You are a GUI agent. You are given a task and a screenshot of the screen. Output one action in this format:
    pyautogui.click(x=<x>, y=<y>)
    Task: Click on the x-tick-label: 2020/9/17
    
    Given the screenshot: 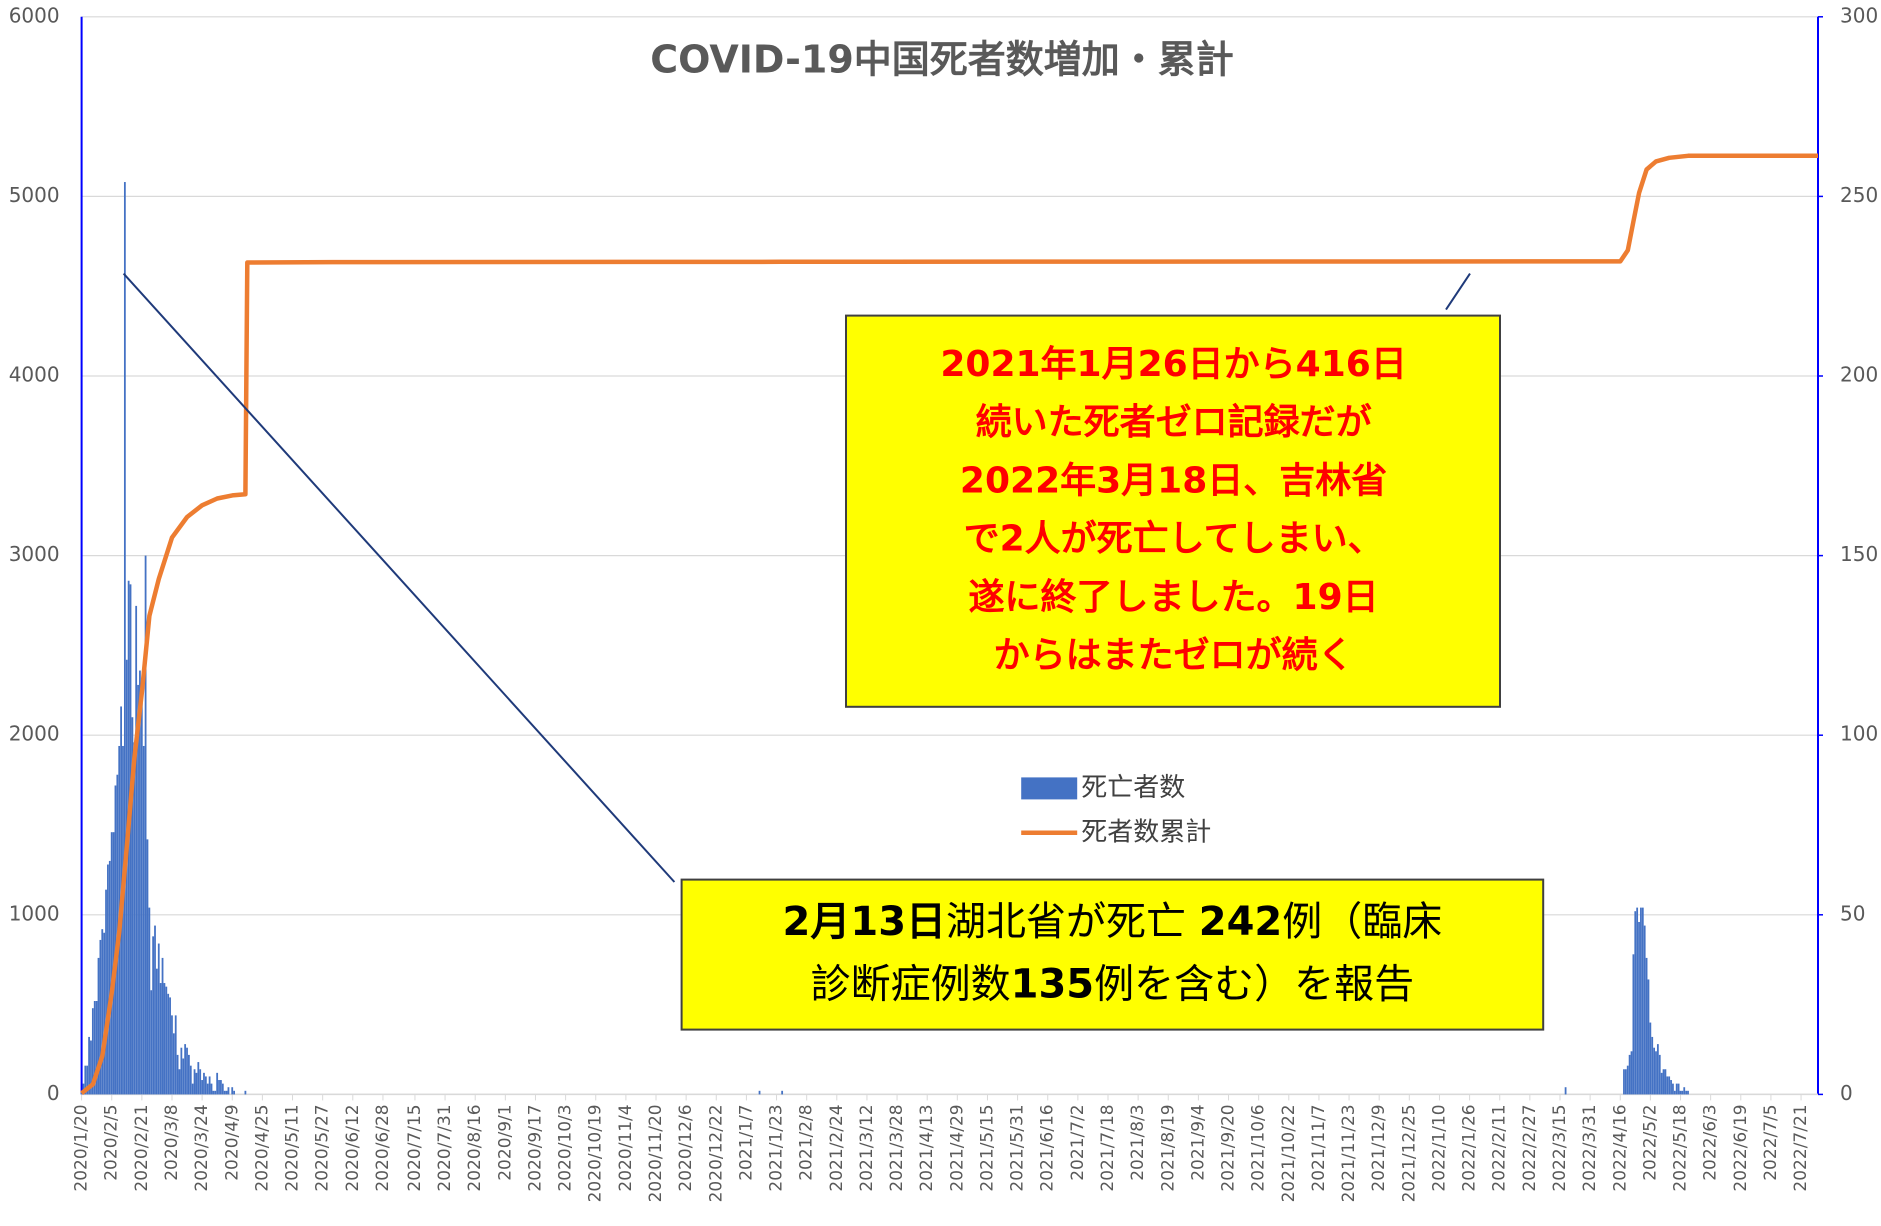 What is the action you would take?
    pyautogui.click(x=535, y=1147)
    